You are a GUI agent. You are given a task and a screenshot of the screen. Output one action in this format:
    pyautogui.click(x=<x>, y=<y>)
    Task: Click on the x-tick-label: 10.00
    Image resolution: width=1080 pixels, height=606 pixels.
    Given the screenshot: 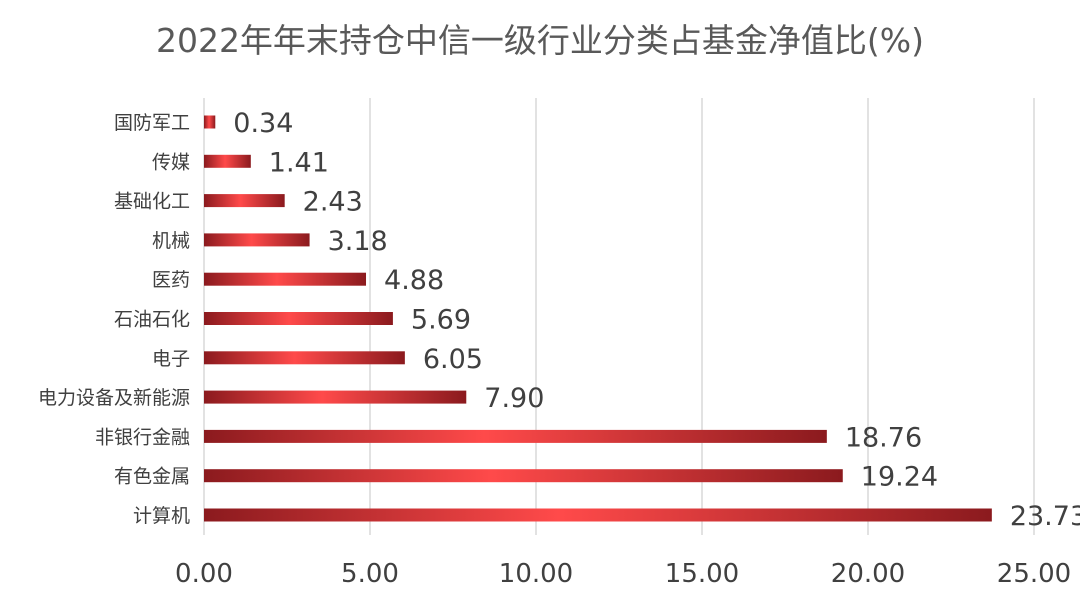 What is the action you would take?
    pyautogui.click(x=536, y=574)
    